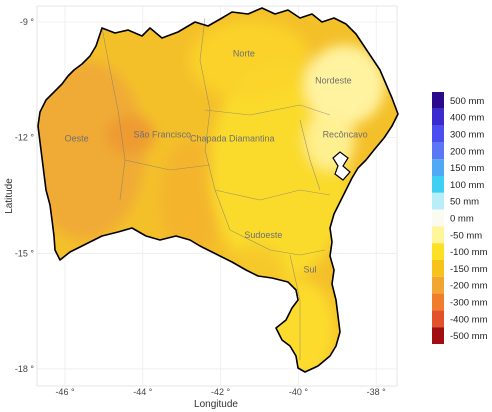 This screenshot has height=412, width=492. What do you see at coordinates (143, 392) in the screenshot?
I see `x-tick-label: -44 °` at bounding box center [143, 392].